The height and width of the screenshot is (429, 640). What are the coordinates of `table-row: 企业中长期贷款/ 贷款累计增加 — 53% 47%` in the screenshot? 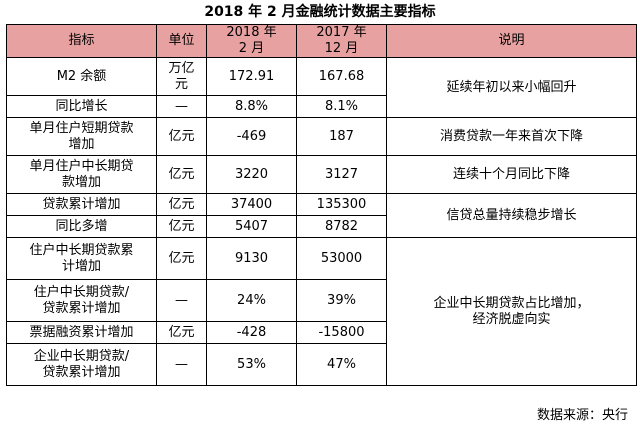 It's located at (321, 364).